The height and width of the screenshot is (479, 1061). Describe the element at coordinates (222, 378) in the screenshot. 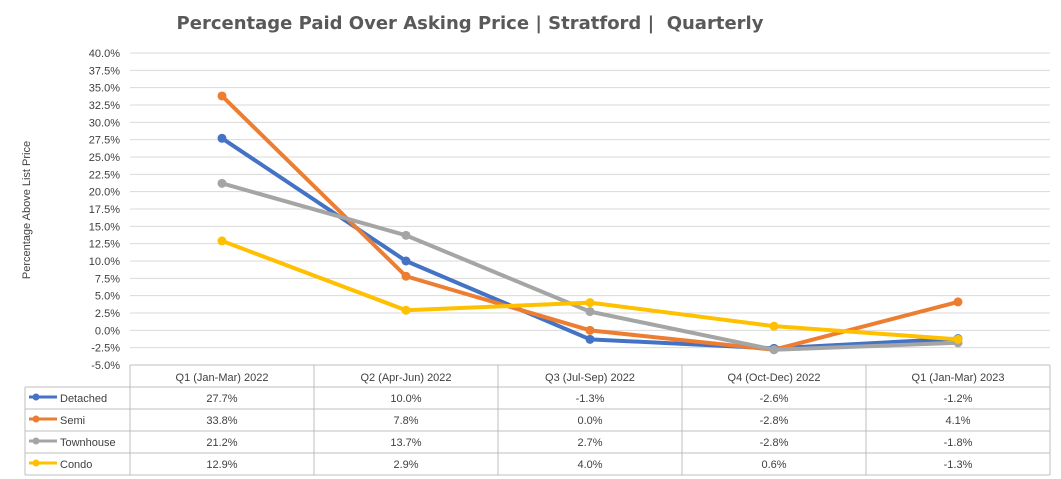

I see `x-category-label: Q1 (Jan-Mar) 2022` at that location.